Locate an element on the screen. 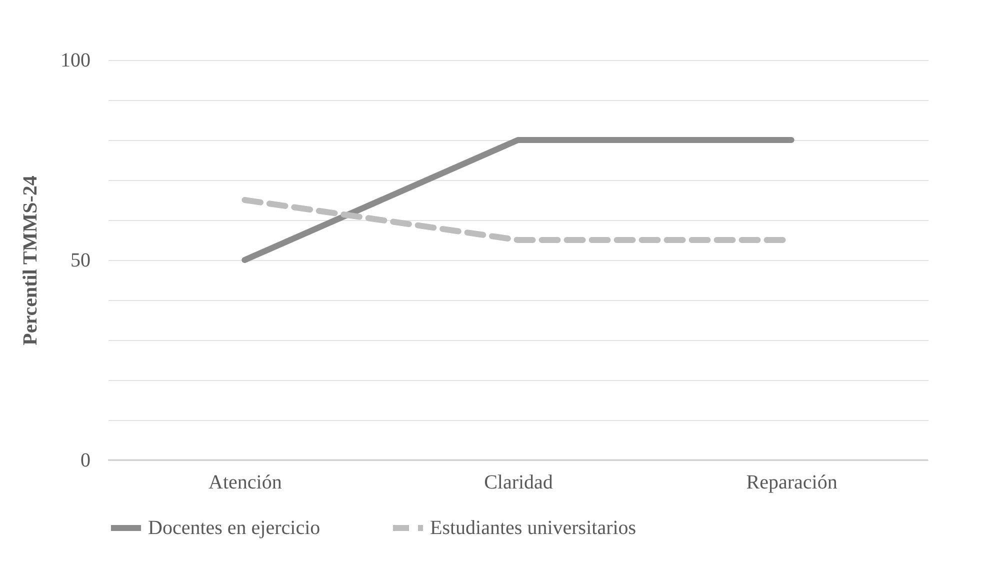  legend-label: Docentes en ejercicio is located at coordinates (234, 528).